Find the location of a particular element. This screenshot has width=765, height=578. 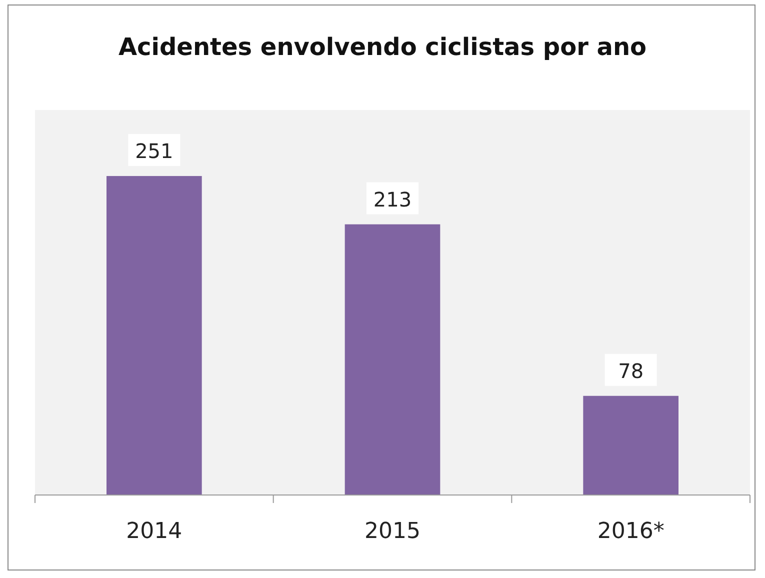

x-tick-label: 2015 is located at coordinates (392, 531).